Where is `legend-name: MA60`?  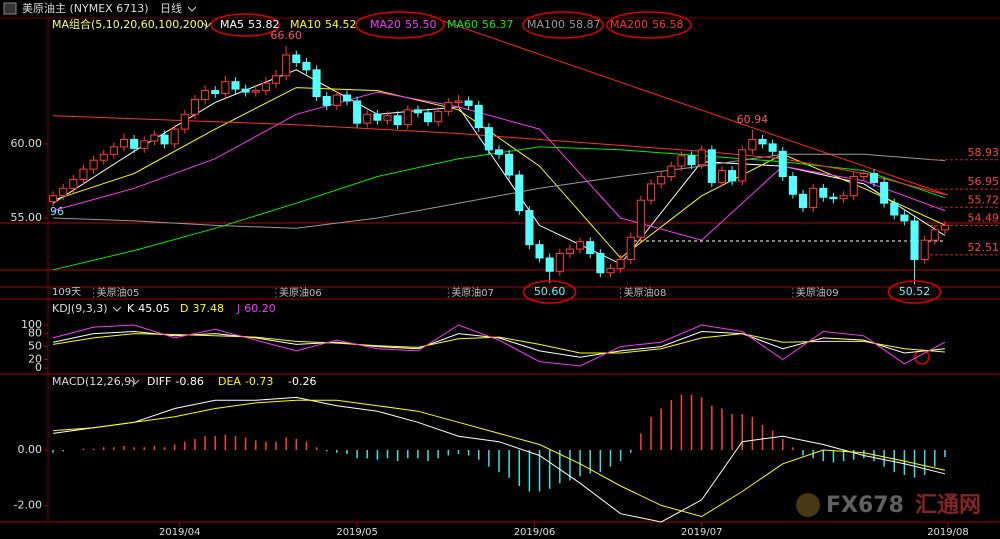 legend-name: MA60 is located at coordinates (462, 24).